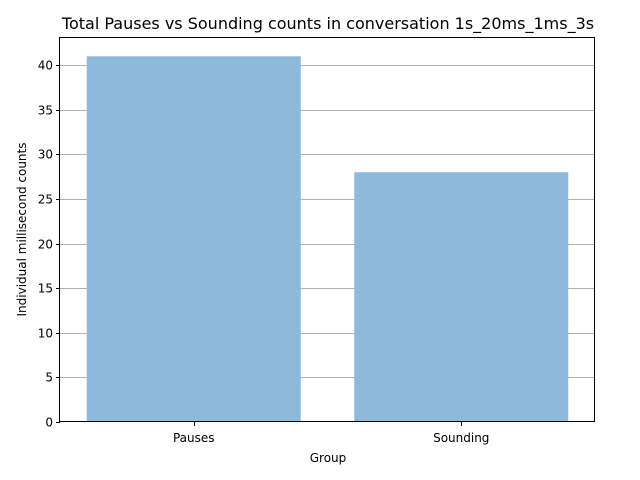 This screenshot has width=640, height=480. I want to click on y-axis-label: Individual millisecond counts, so click(22, 230).